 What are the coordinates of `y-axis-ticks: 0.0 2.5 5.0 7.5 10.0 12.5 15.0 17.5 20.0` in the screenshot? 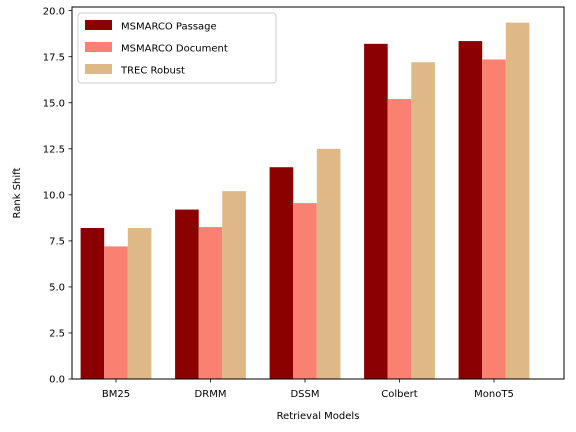 It's located at (57, 196).